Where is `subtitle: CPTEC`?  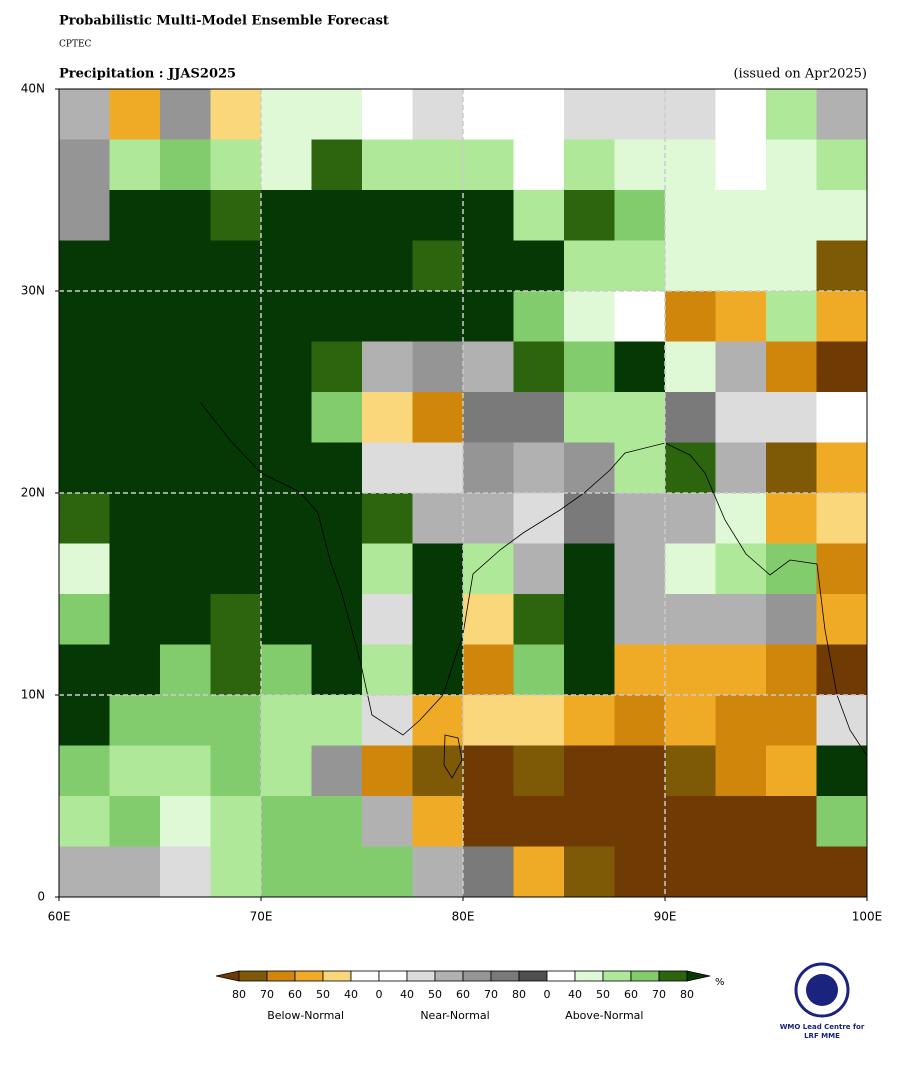 subtitle: CPTEC is located at coordinates (75, 45).